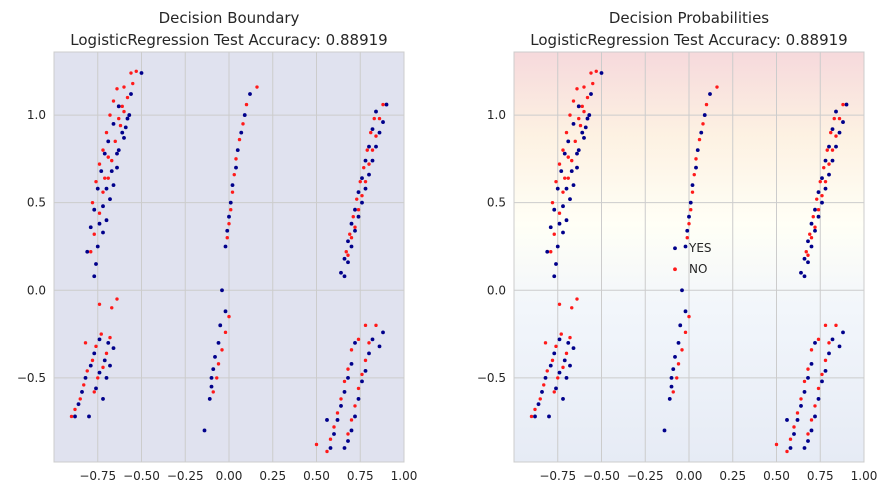  Describe the element at coordinates (229, 18) in the screenshot. I see `chart-title-line1: Decision Boundary` at that location.